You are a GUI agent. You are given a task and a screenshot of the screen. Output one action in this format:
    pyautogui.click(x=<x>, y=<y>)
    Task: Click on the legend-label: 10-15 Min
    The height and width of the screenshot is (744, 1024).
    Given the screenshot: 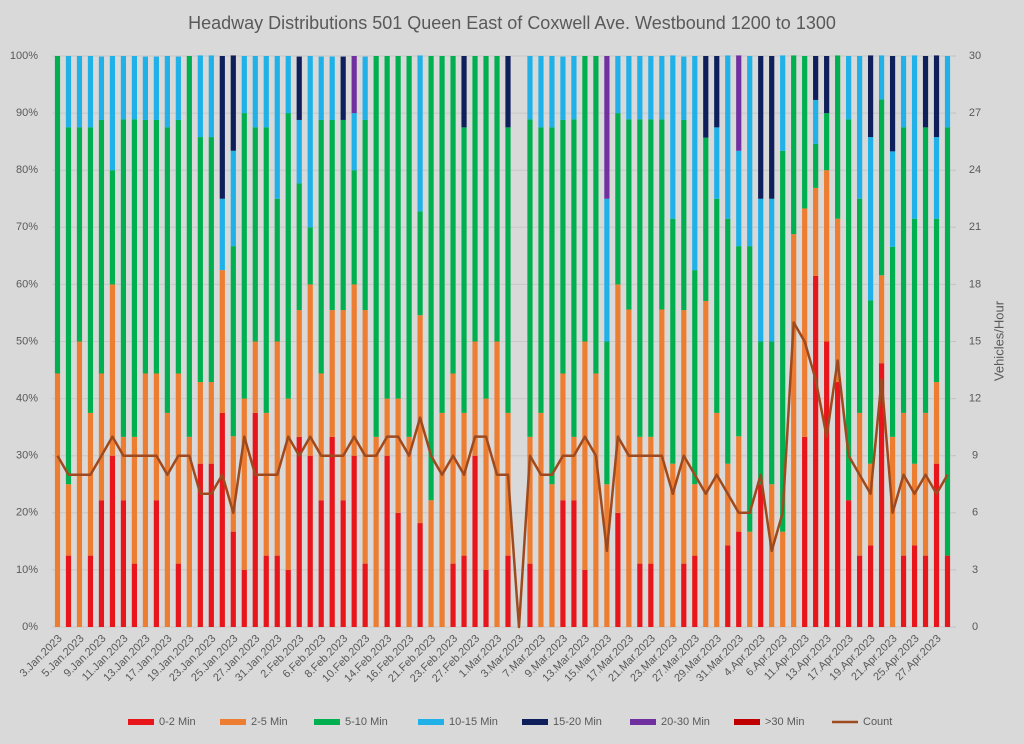 What is the action you would take?
    pyautogui.click(x=473, y=722)
    